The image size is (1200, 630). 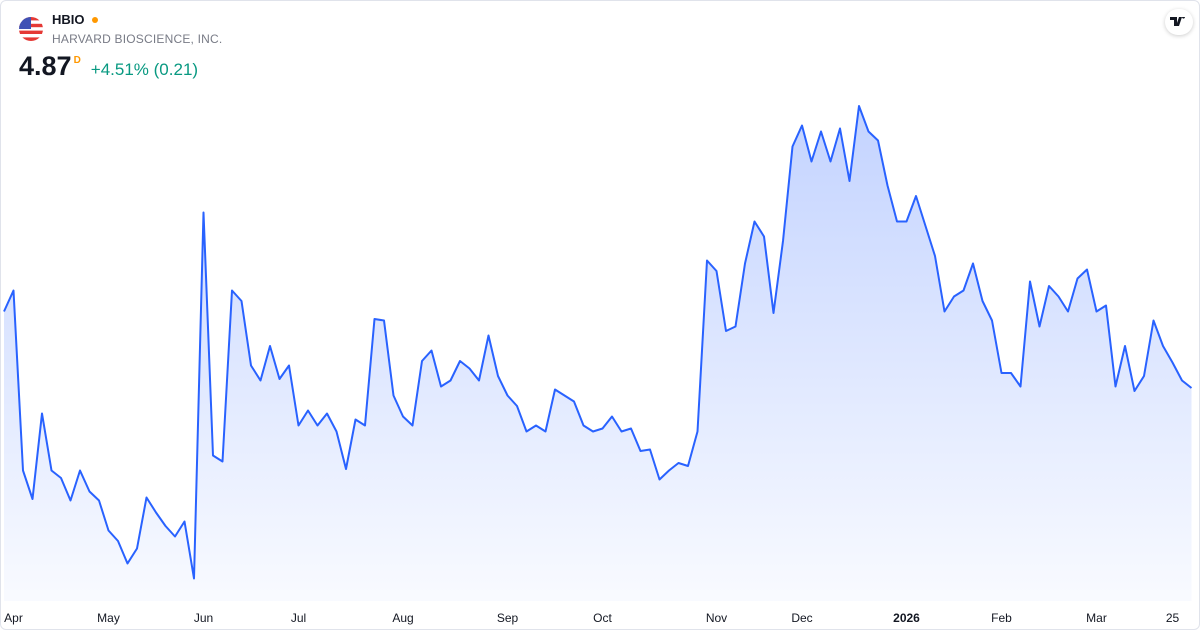 I want to click on x-tick-label: Jun, so click(x=203, y=618).